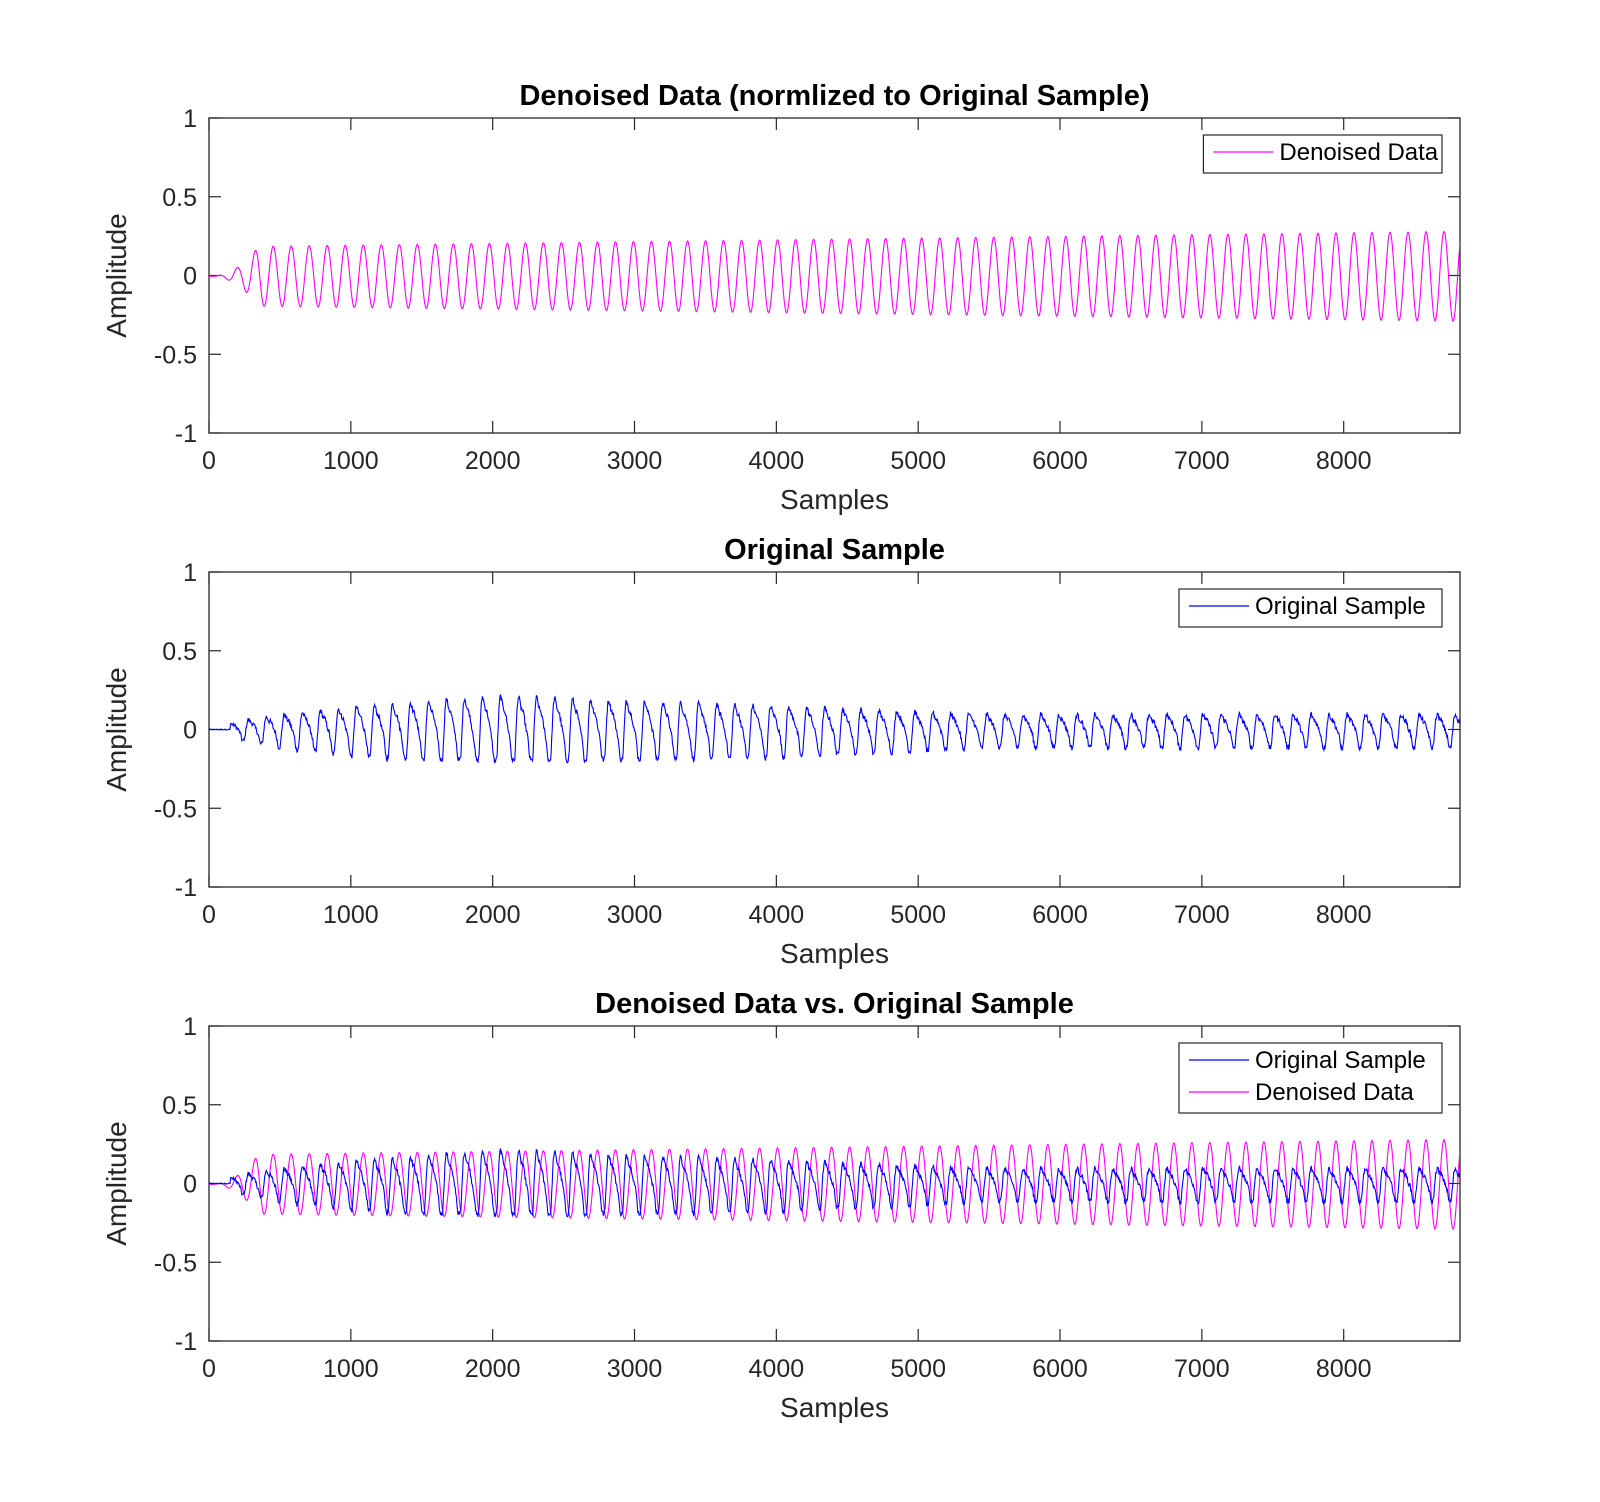  Describe the element at coordinates (834, 550) in the screenshot. I see `chart-title: Original Sample` at that location.